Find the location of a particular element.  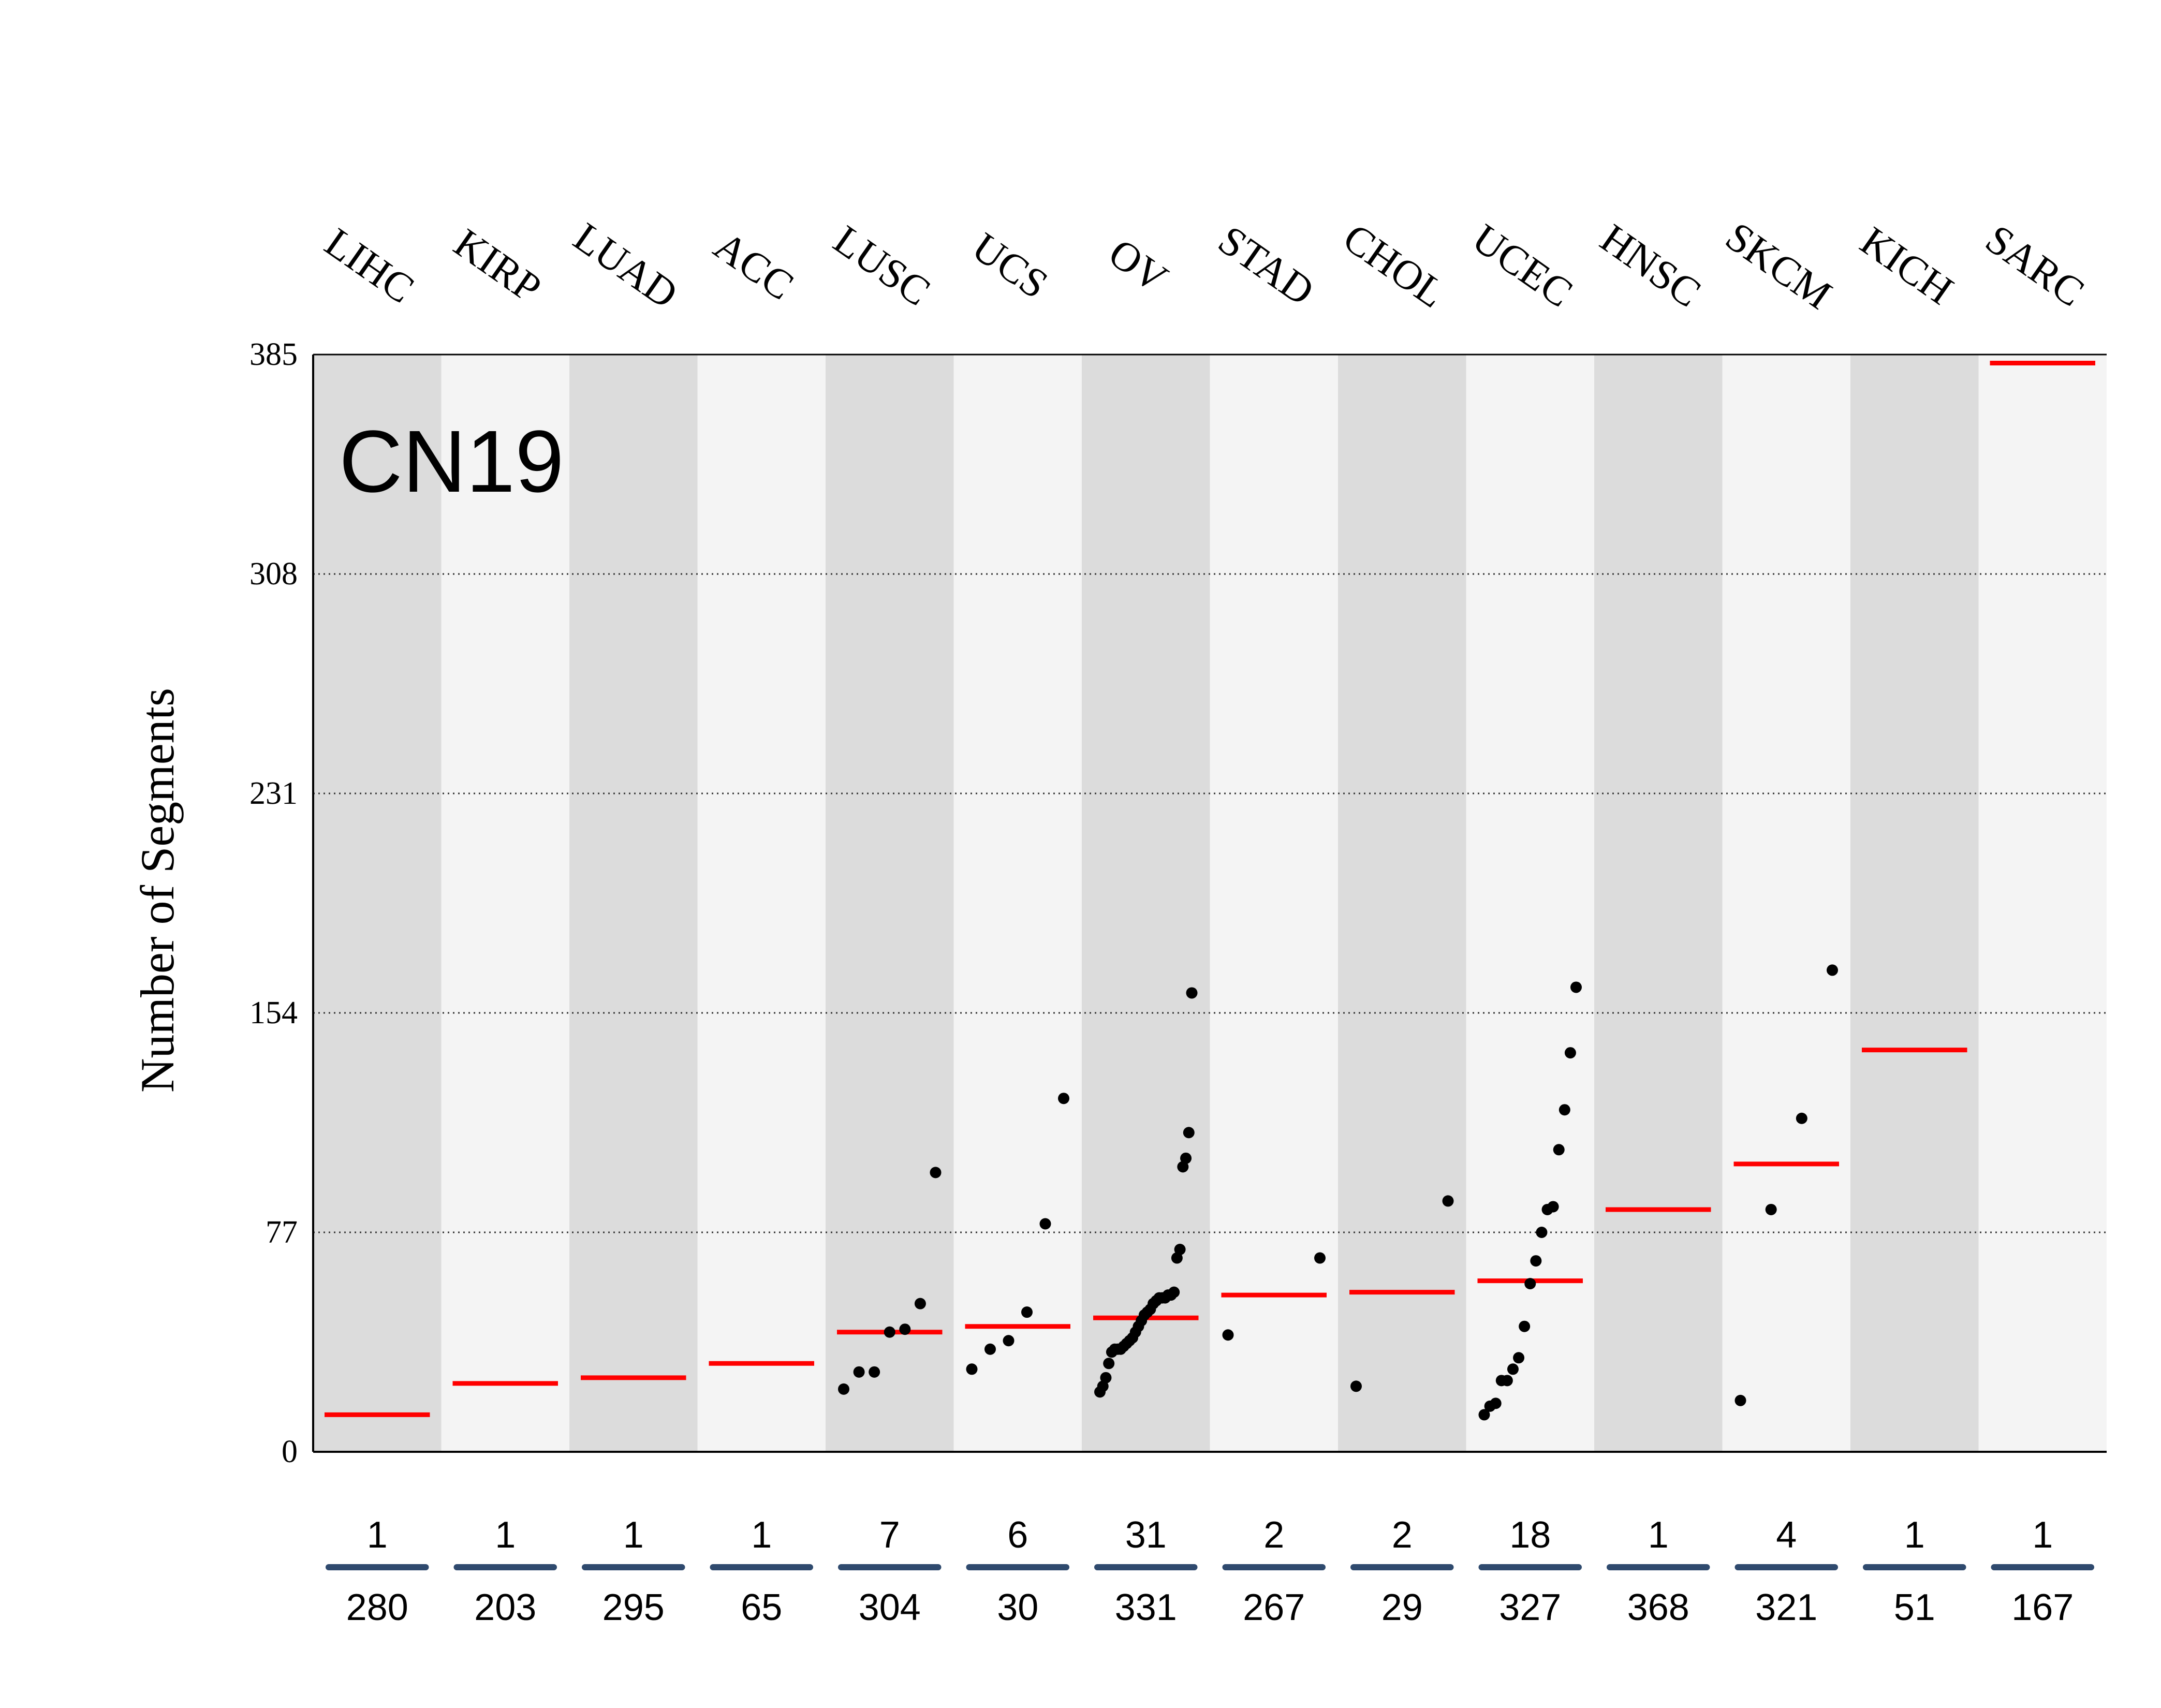

y-tick-label: 0 is located at coordinates (290, 1451).